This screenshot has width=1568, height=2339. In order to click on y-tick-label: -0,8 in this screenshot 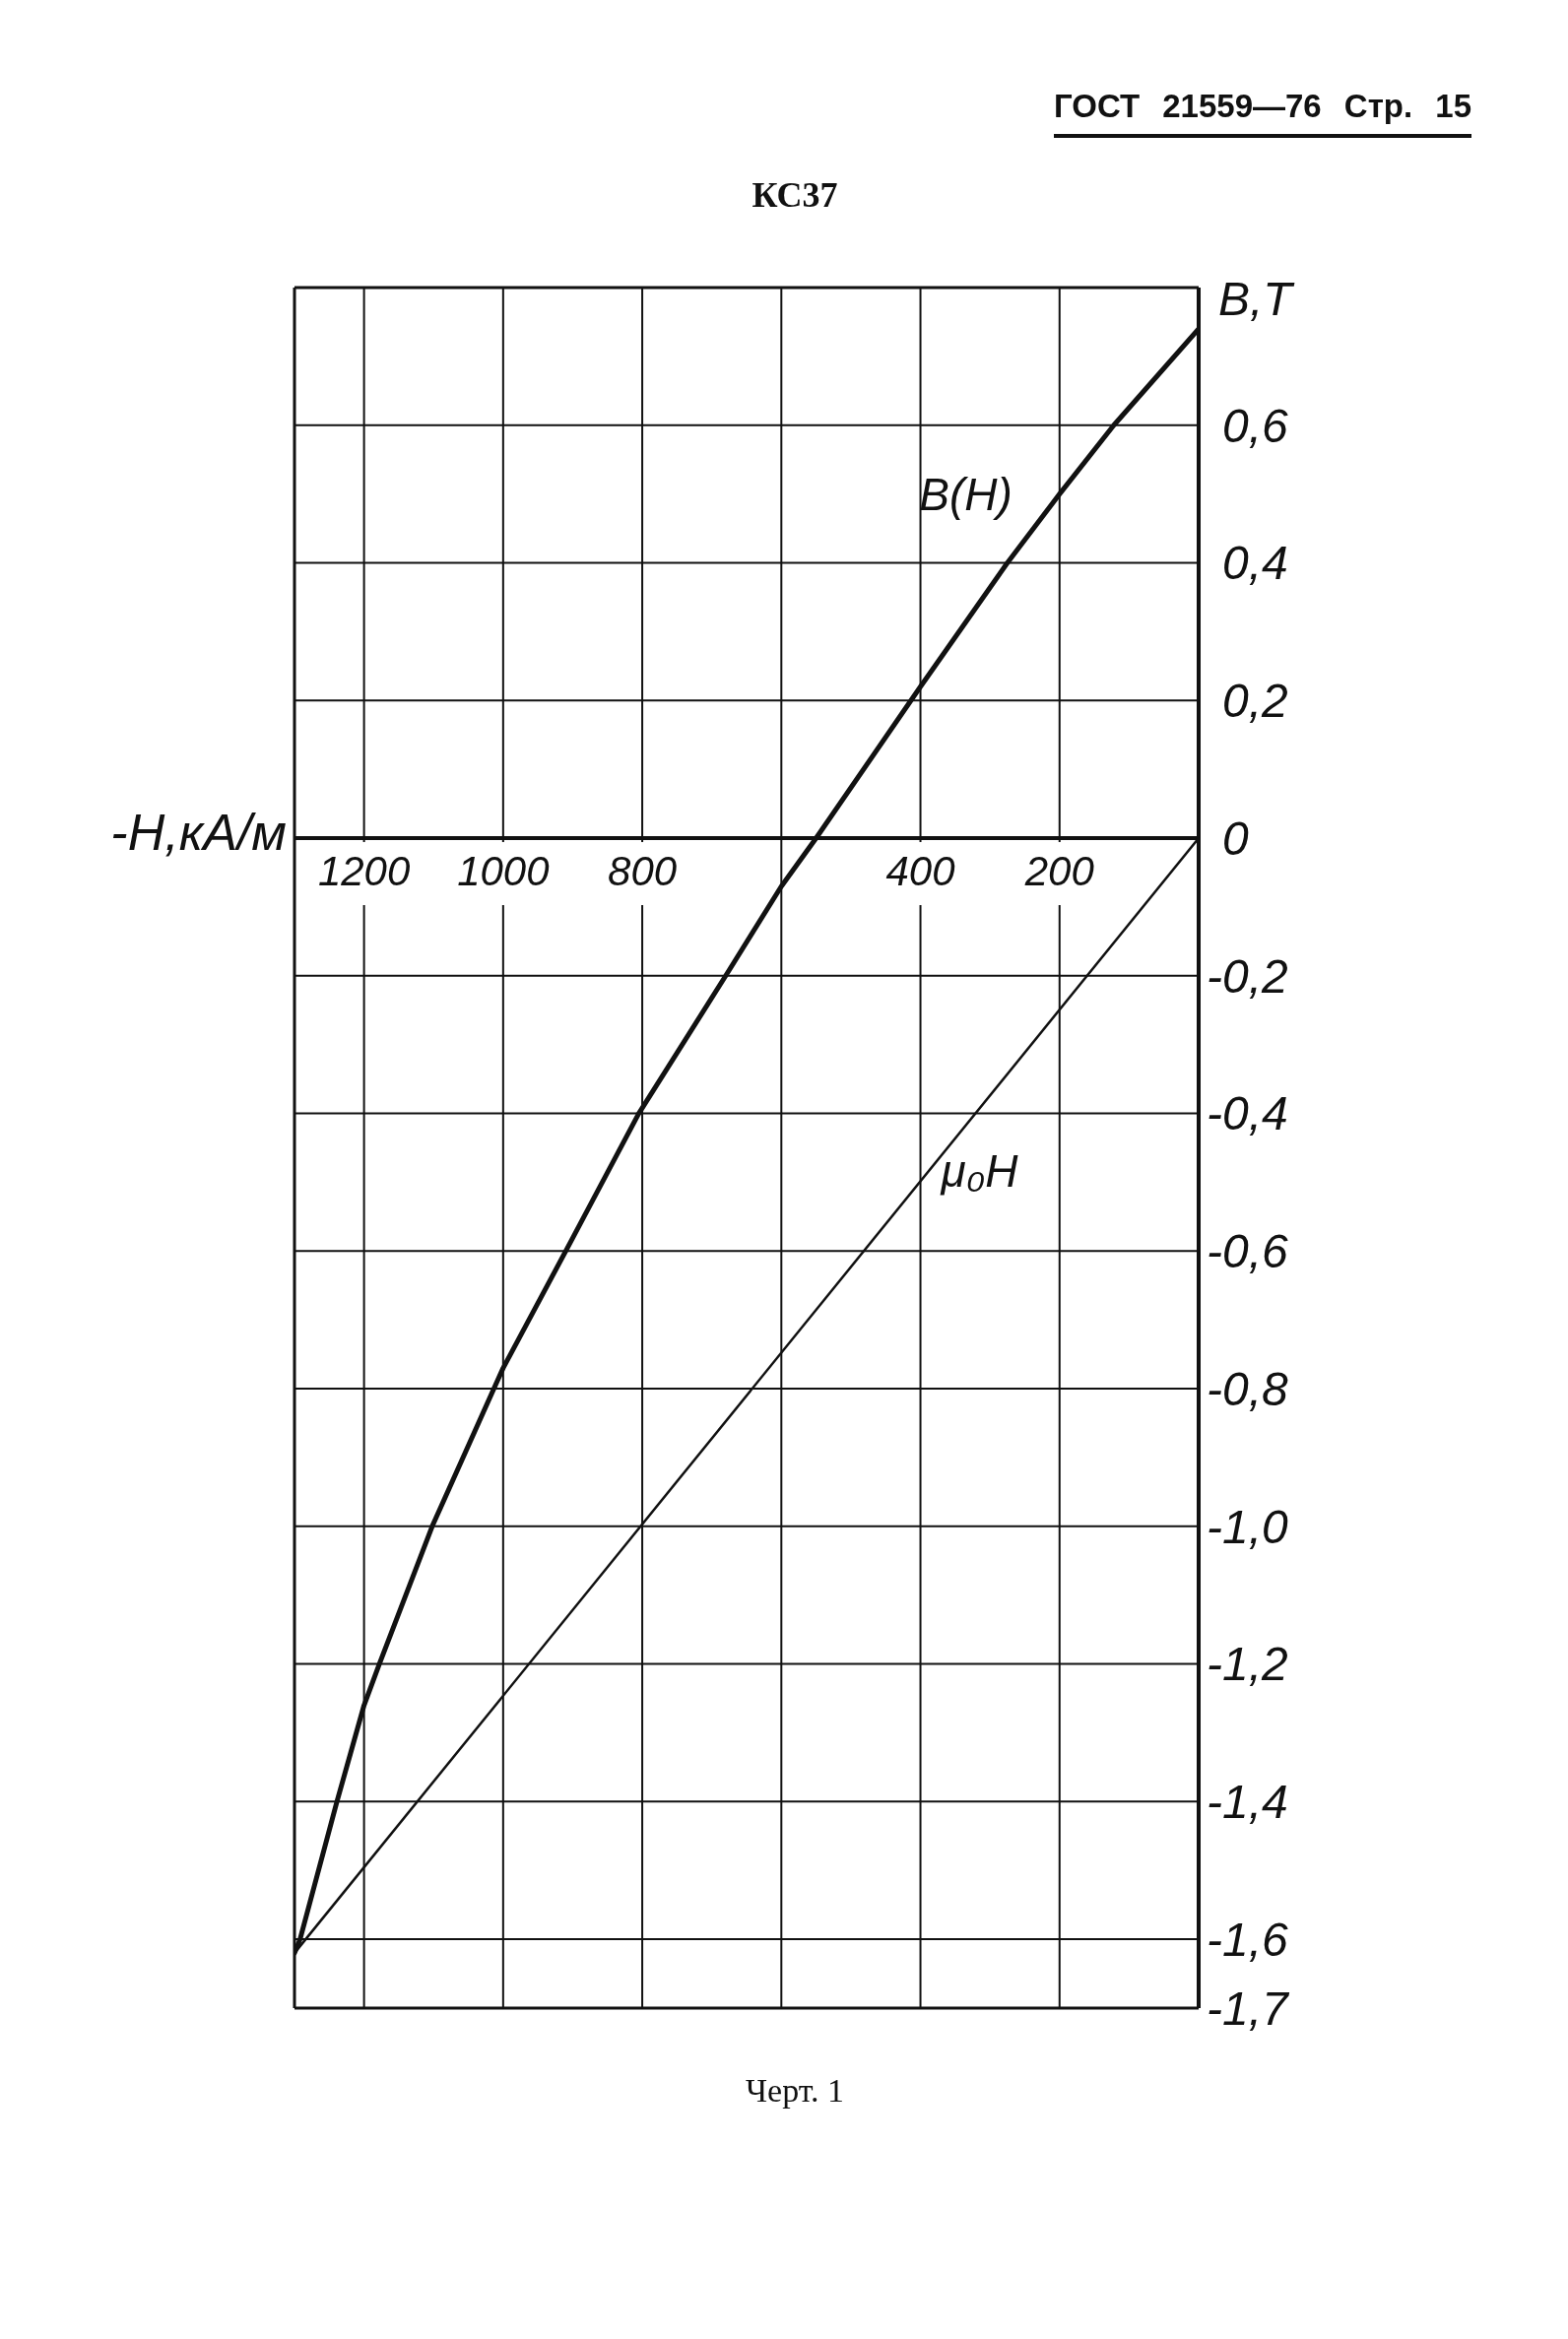, I will do `click(1248, 1388)`.